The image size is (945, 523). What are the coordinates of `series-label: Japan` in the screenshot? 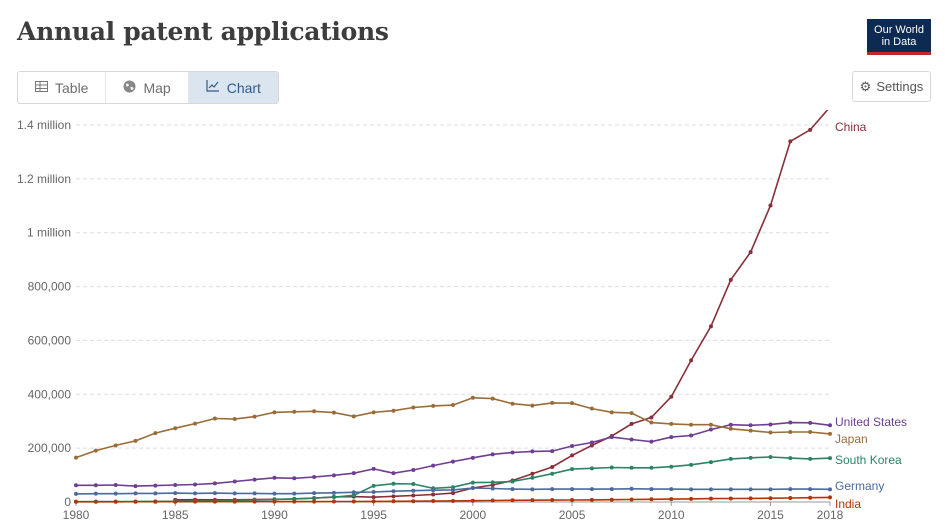 It's located at (851, 439).